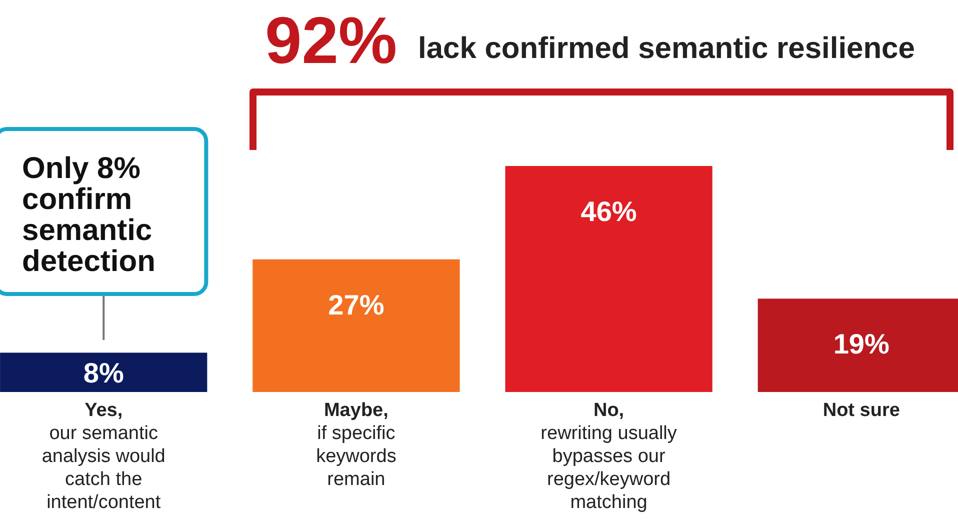 Image resolution: width=958 pixels, height=531 pixels. I want to click on x-tick-label: Maybe, if specific keywords remain, so click(356, 445).